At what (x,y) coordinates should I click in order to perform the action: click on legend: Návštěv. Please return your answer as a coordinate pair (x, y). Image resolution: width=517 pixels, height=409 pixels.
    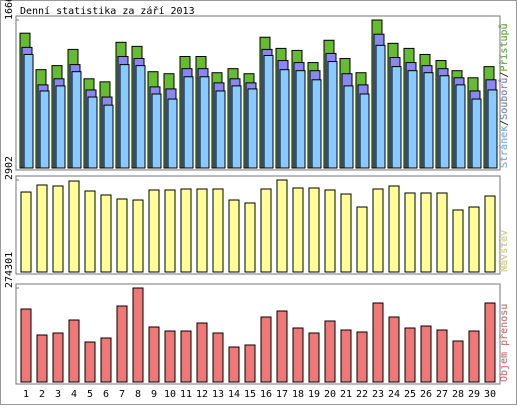
    Looking at the image, I should click on (504, 251).